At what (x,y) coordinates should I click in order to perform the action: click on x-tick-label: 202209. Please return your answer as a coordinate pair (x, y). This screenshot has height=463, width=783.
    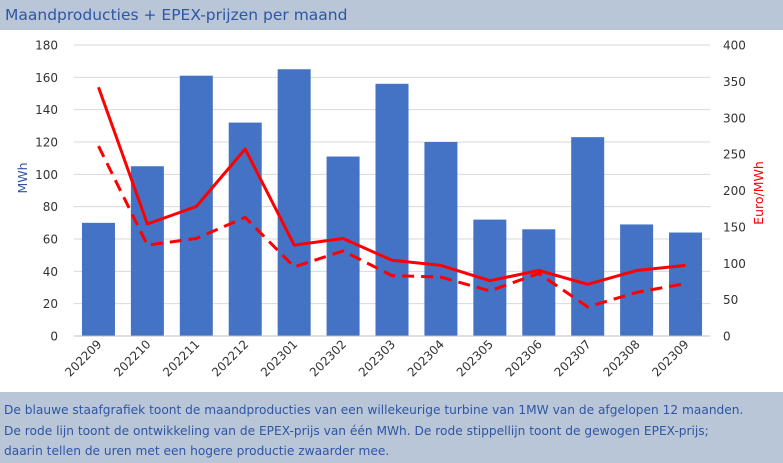
    Looking at the image, I should click on (83, 358).